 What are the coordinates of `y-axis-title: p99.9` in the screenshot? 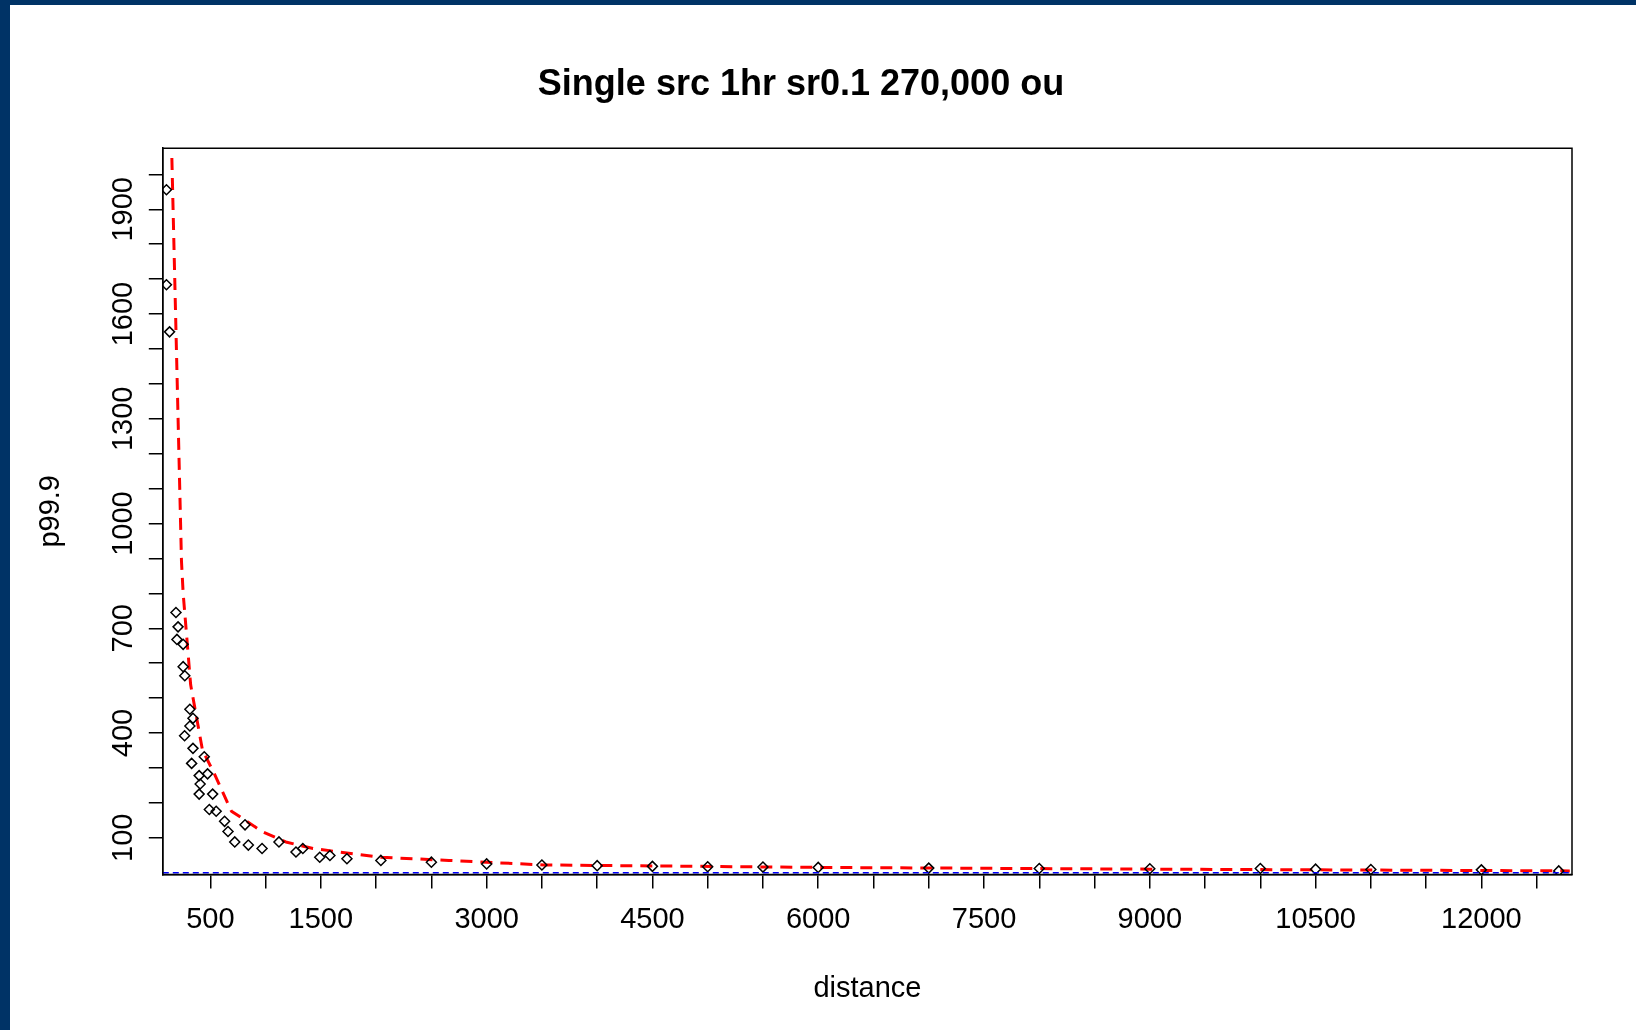 It's located at (49, 511).